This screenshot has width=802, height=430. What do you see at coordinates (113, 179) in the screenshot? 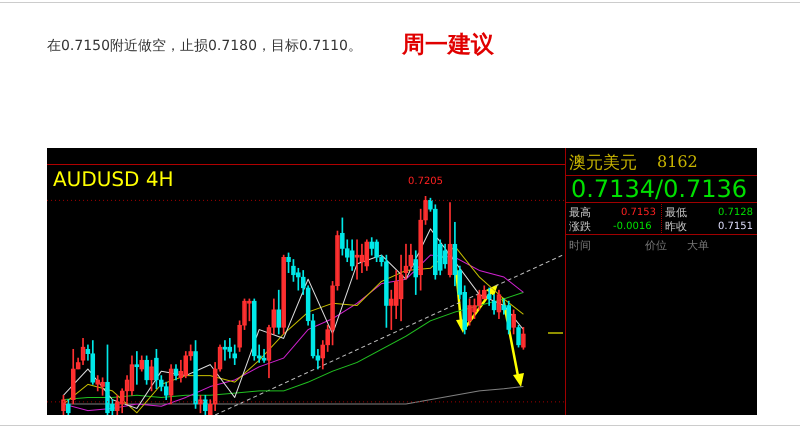
I see `text: AUDUSD 4H` at bounding box center [113, 179].